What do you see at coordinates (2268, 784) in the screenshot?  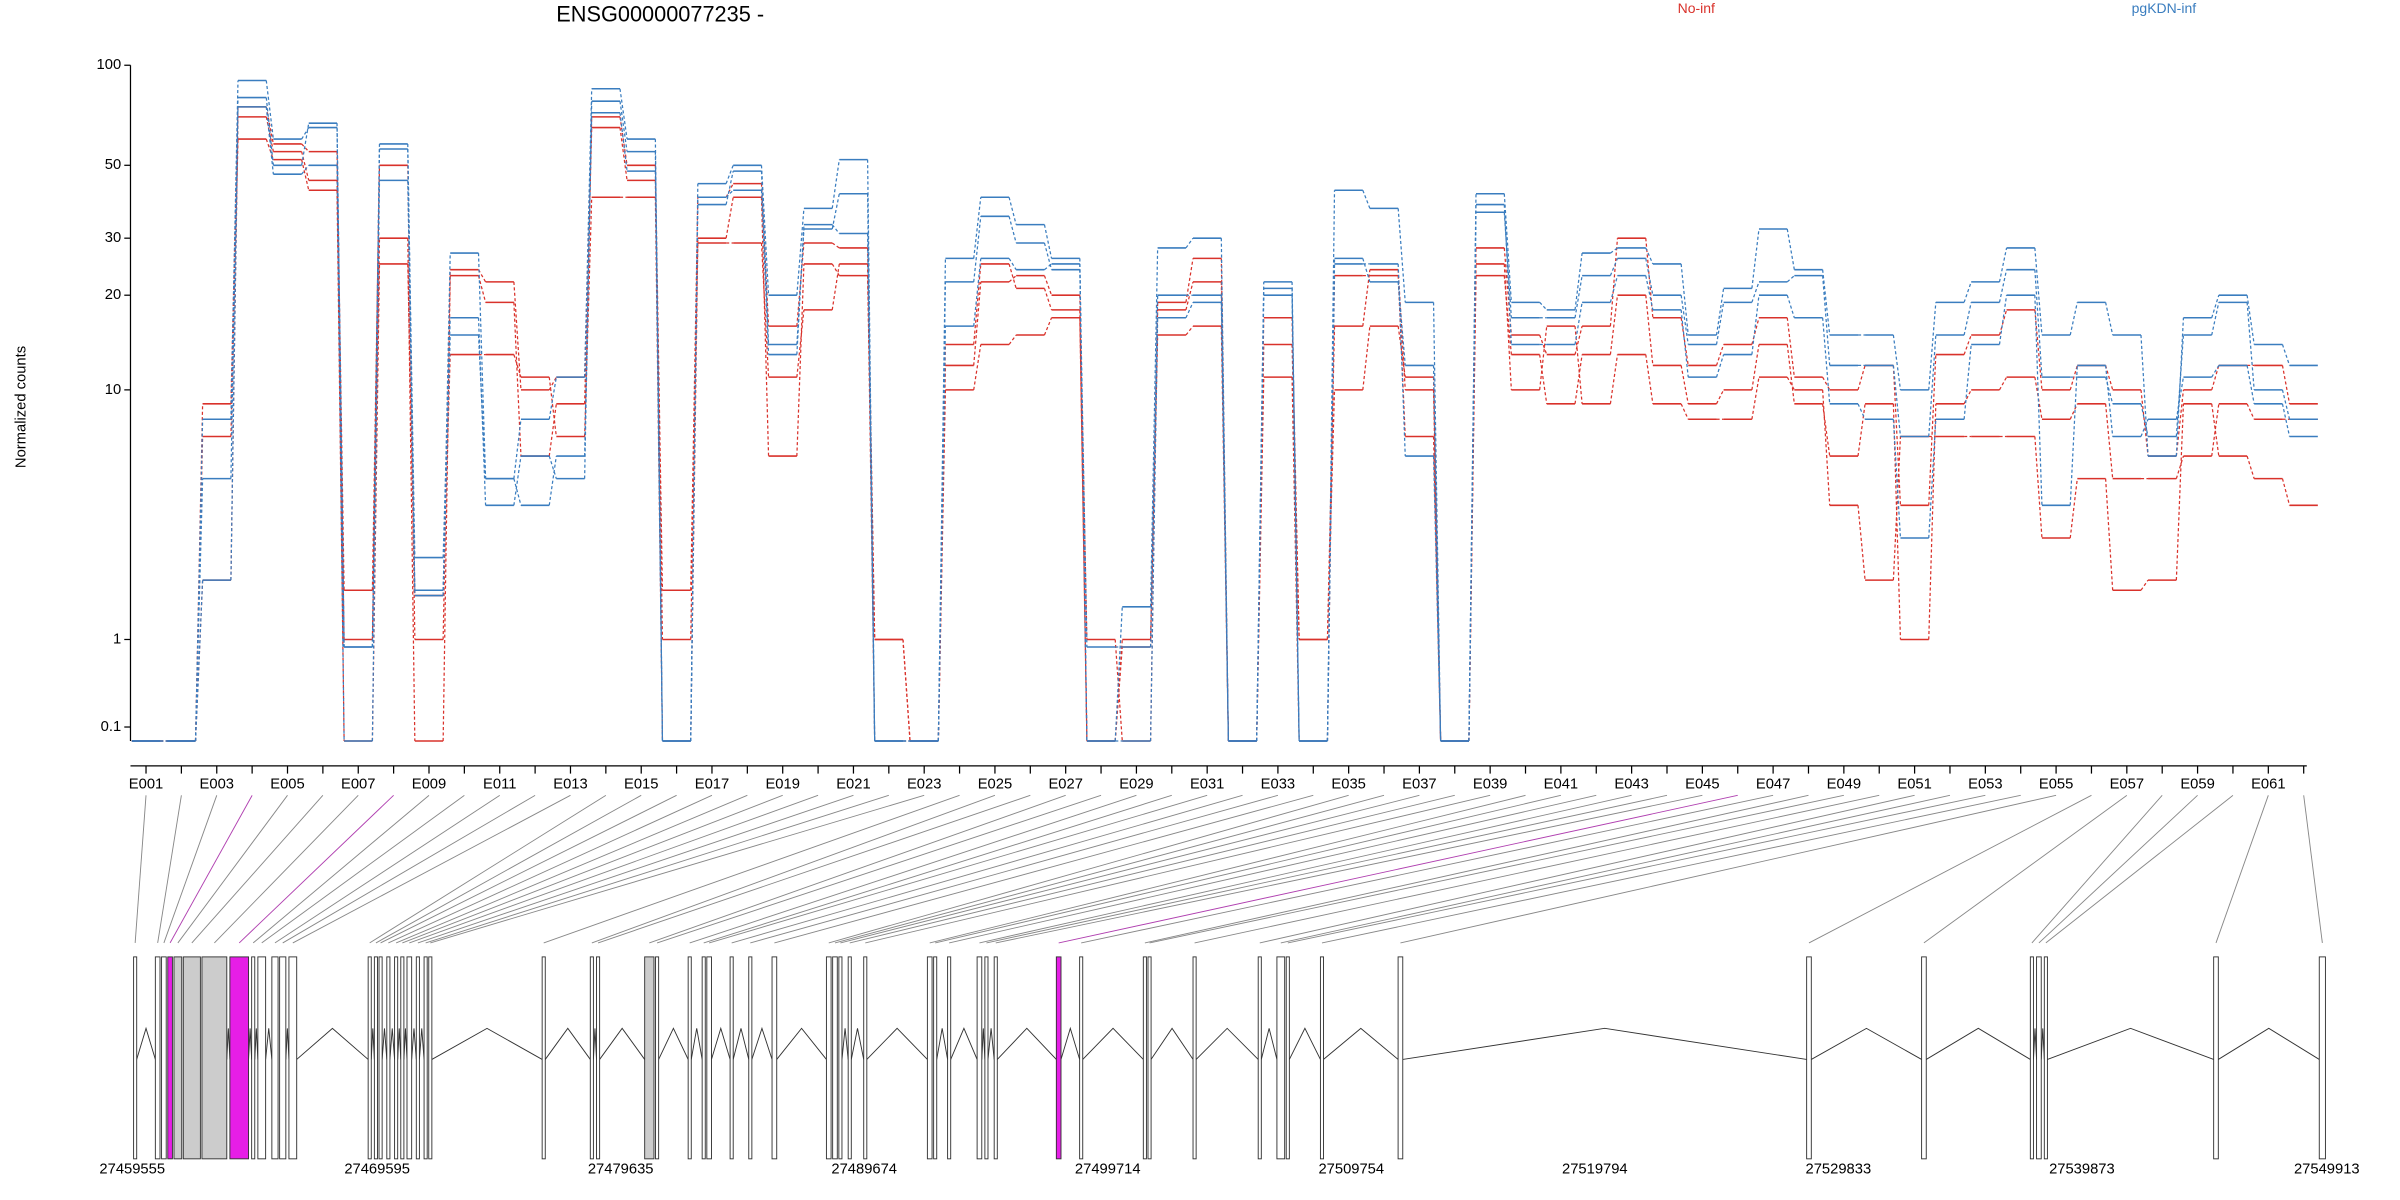 I see `x-tick-label: E061` at bounding box center [2268, 784].